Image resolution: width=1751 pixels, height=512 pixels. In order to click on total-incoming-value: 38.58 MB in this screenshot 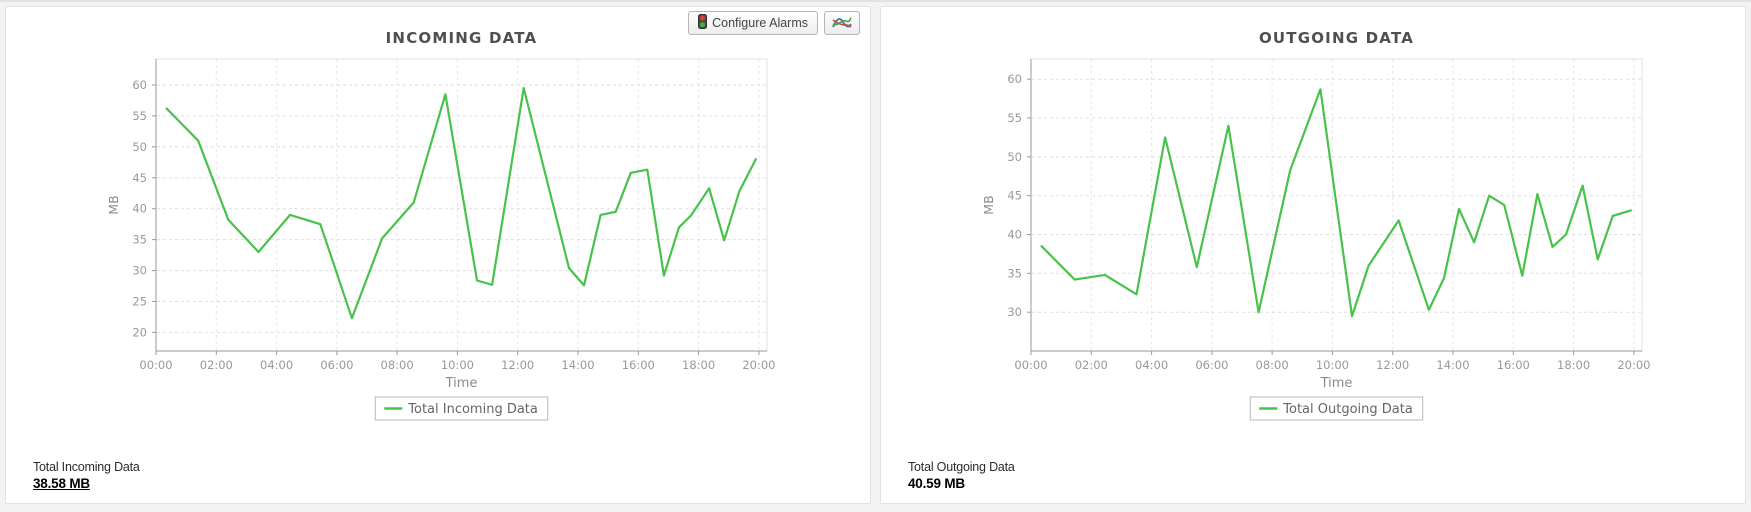, I will do `click(61, 483)`.